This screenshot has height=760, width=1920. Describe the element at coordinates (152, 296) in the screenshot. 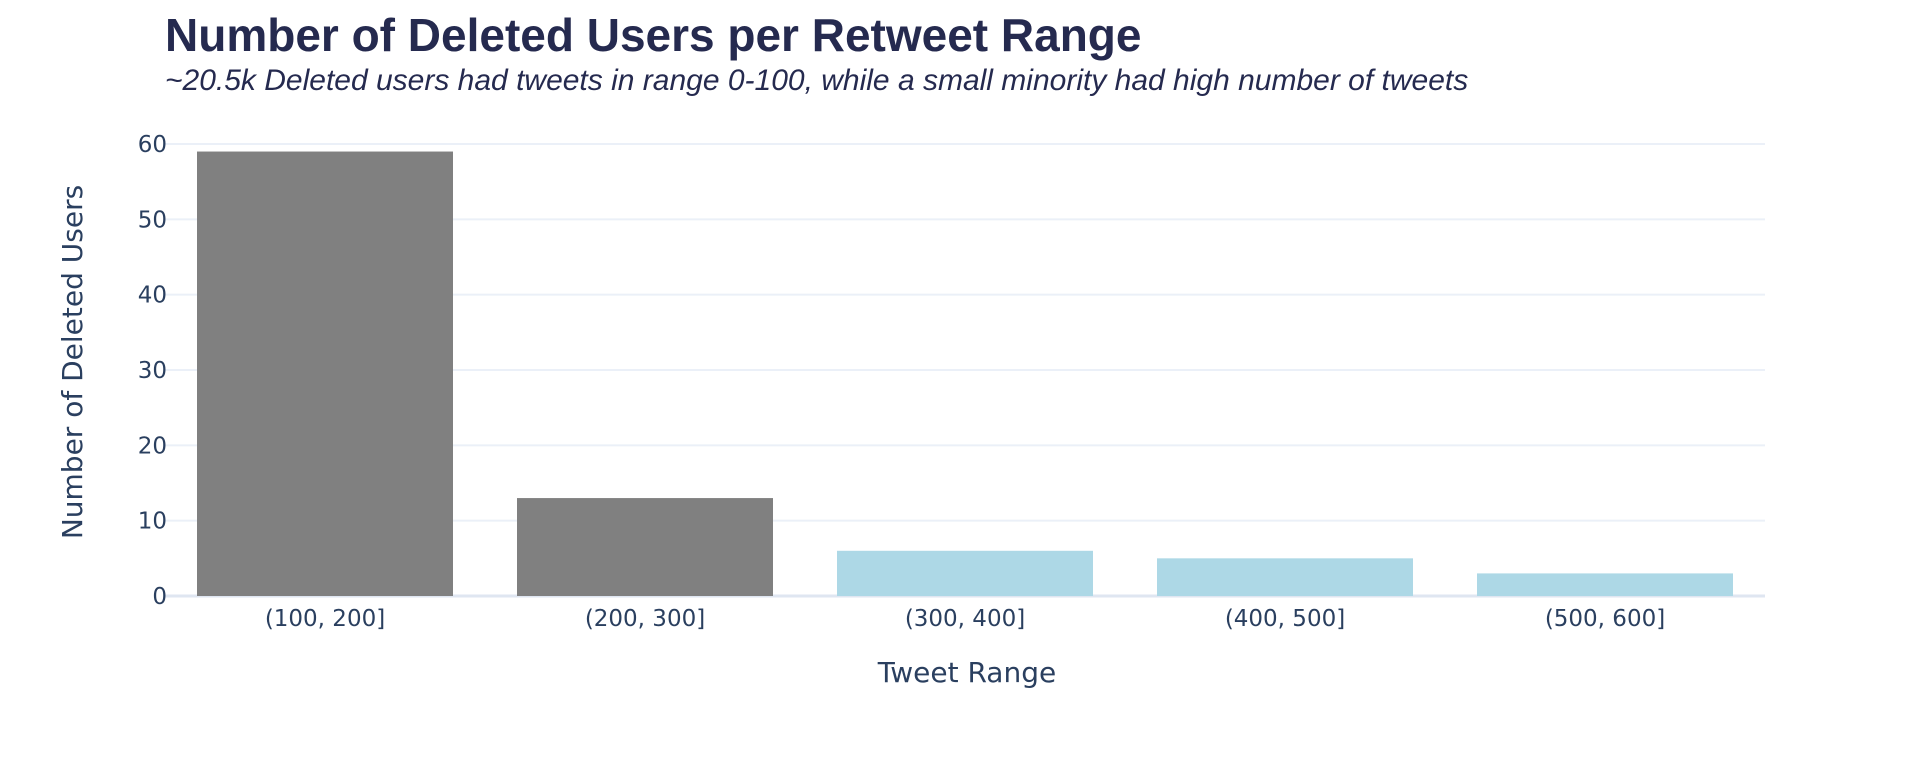

I see `y-tick-label: 40` at that location.